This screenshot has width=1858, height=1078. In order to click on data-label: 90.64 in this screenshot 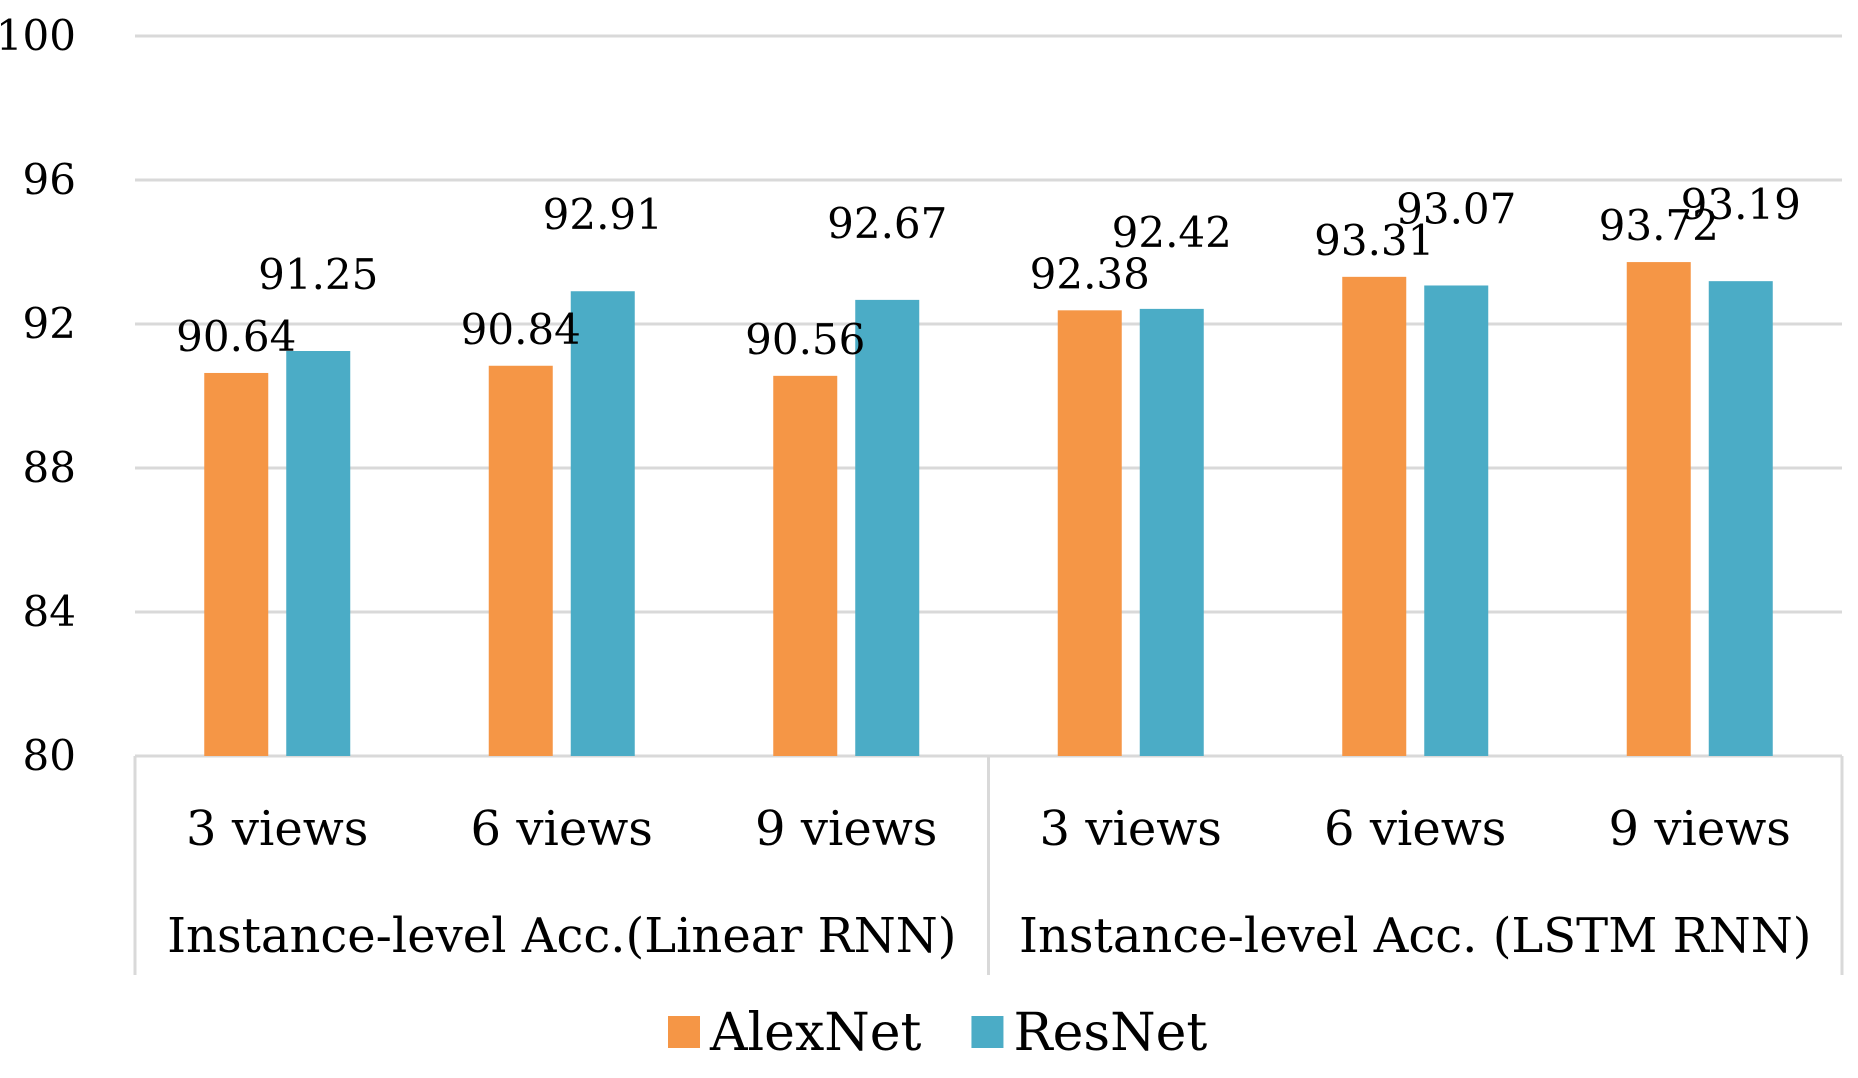, I will do `click(236, 336)`.